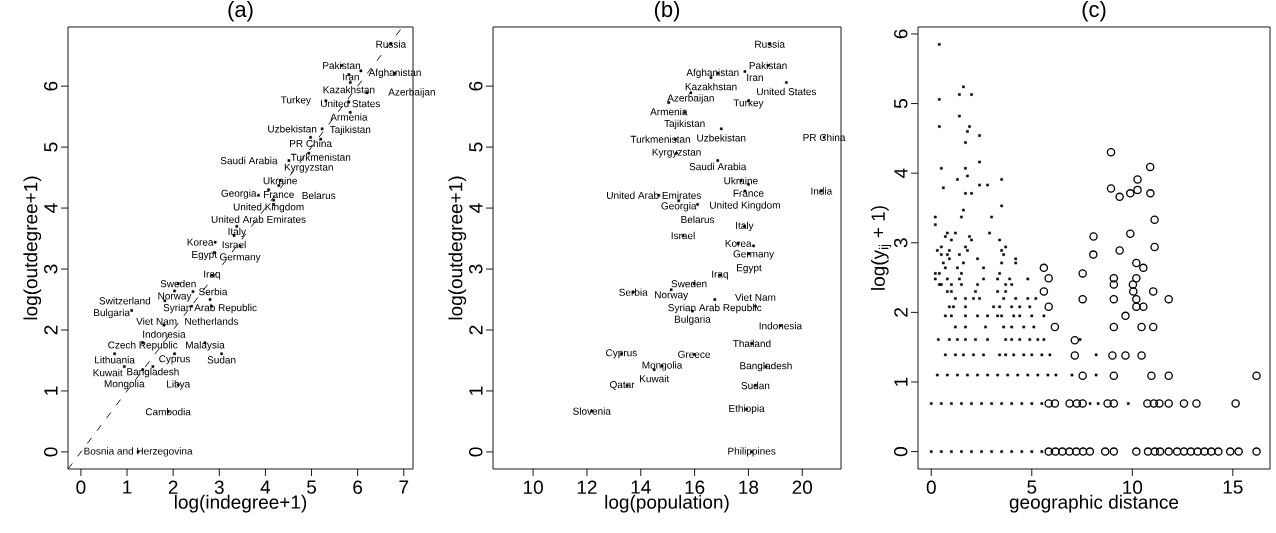  What do you see at coordinates (667, 503) in the screenshot?
I see `x-axis-title: log(population)` at bounding box center [667, 503].